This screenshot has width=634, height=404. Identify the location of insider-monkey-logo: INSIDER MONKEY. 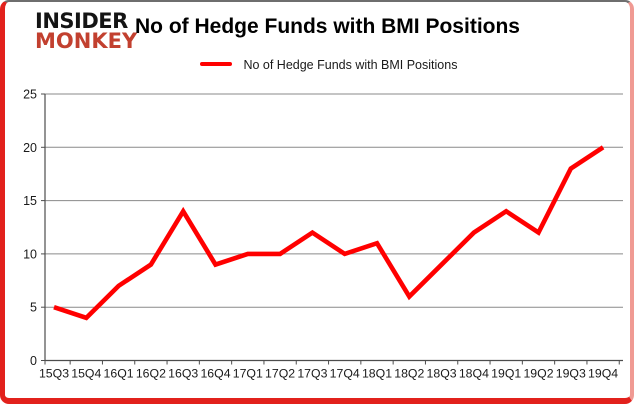
(86, 31).